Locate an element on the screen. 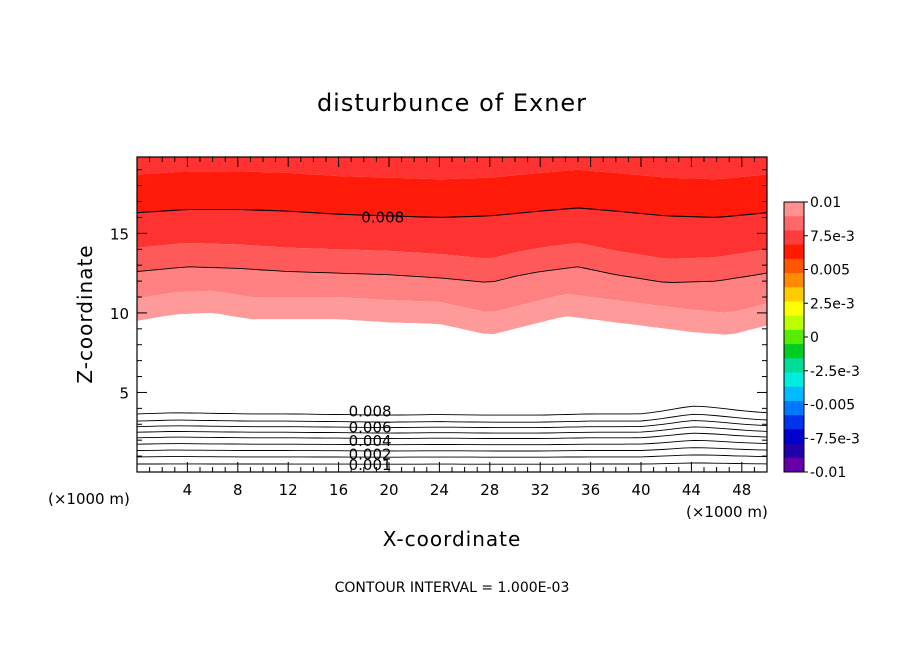 This screenshot has width=904, height=654. y-tick-label-10: 10 is located at coordinates (119, 314).